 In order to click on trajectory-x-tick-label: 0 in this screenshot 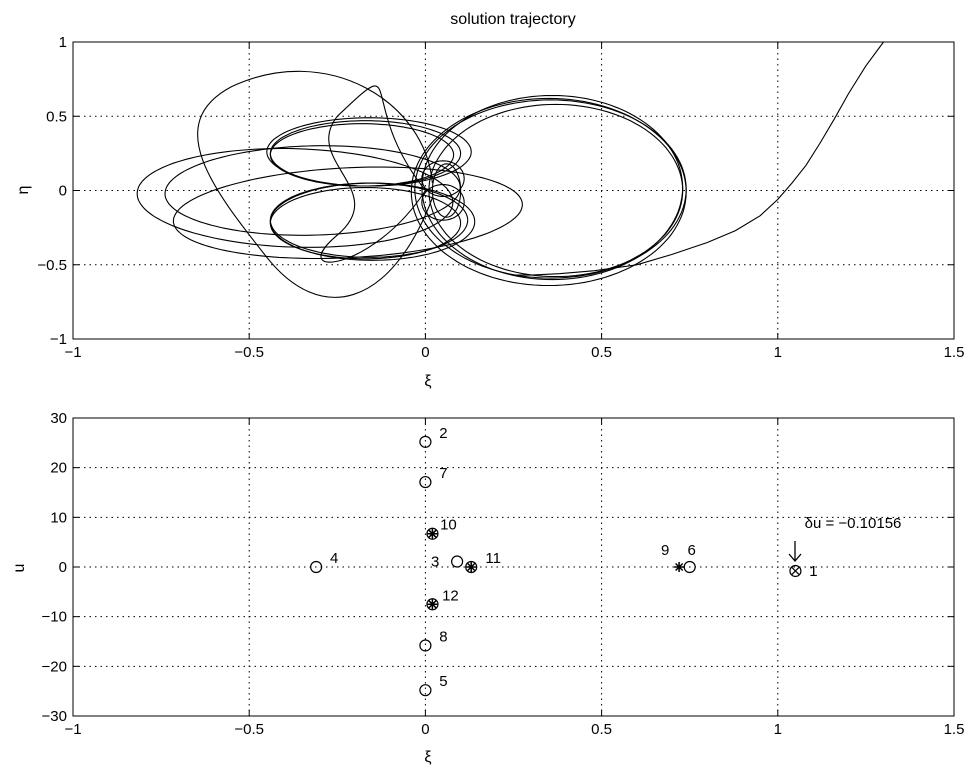, I will do `click(425, 352)`.